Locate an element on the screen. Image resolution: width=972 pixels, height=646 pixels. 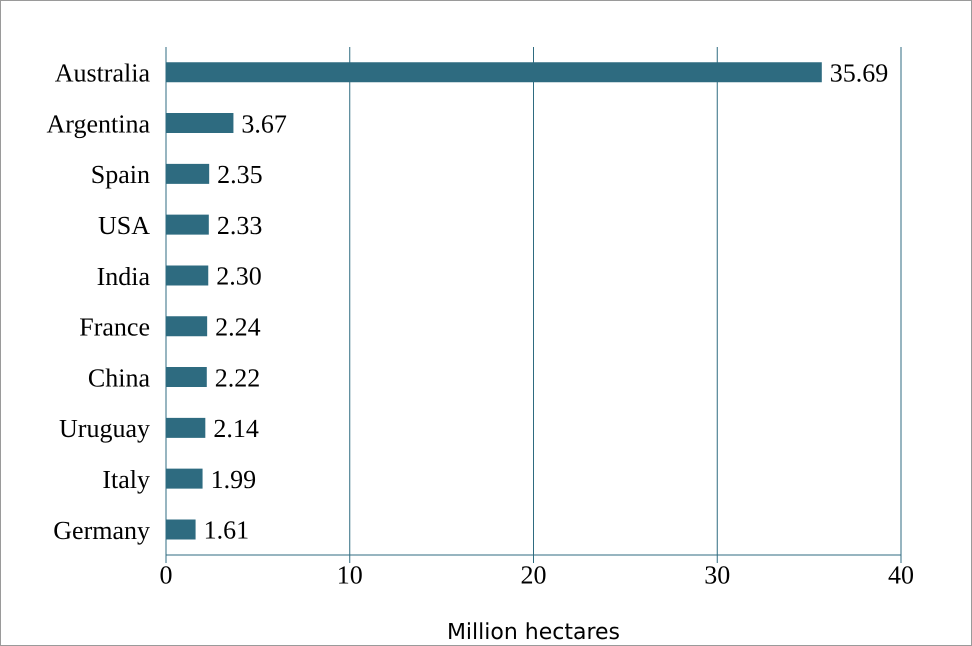
data-label: 2.33 is located at coordinates (239, 225).